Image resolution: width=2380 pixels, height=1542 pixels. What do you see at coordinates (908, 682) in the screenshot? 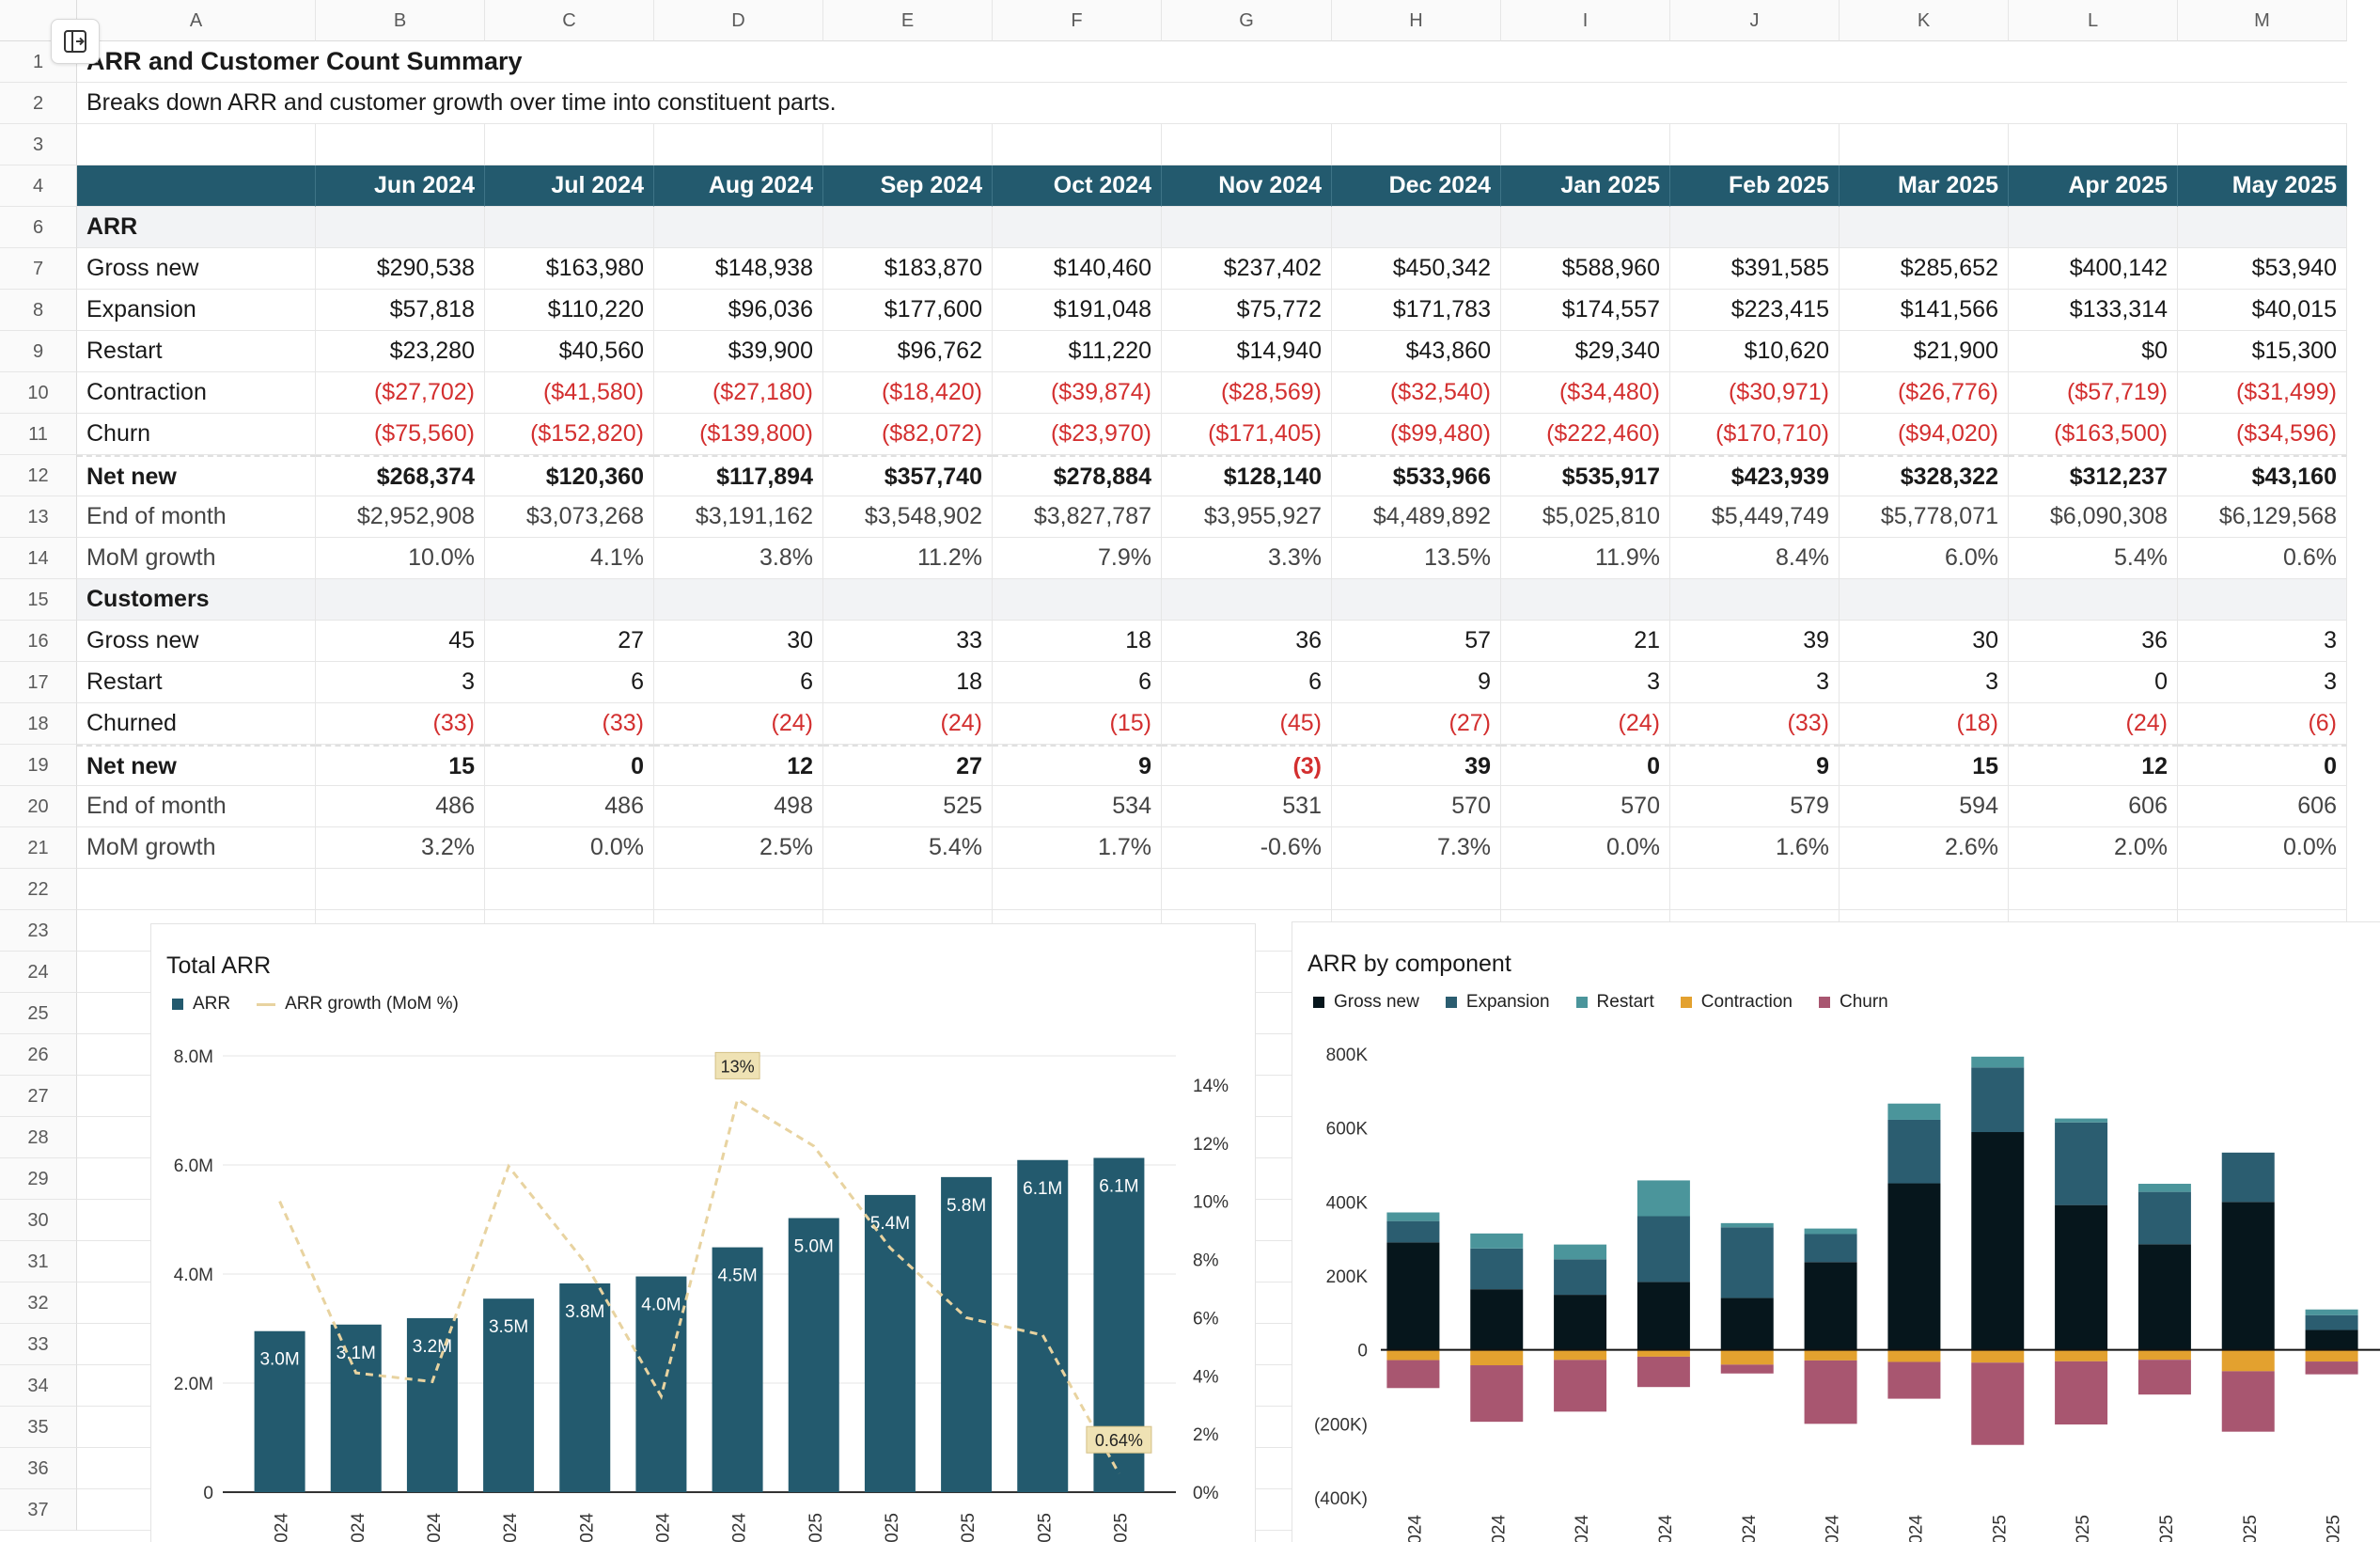
I see `value-cell: 18` at bounding box center [908, 682].